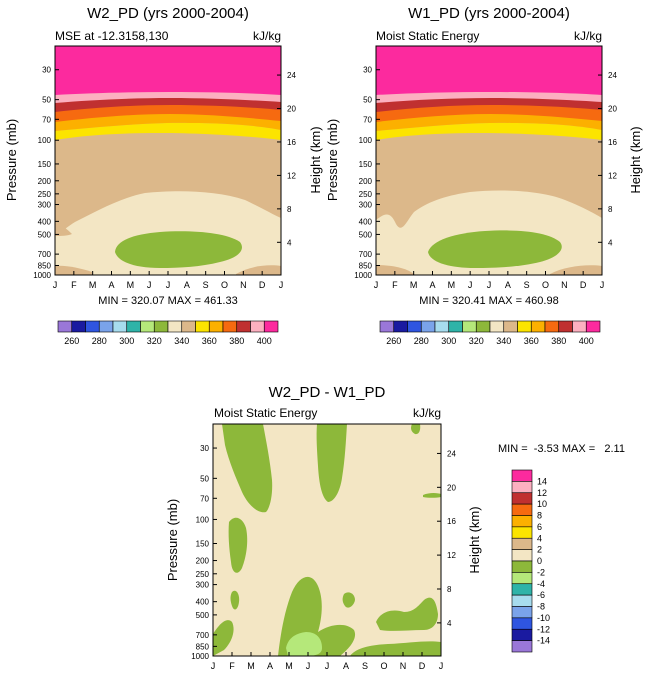  I want to click on contour-region-neg-h, so click(223, 638).